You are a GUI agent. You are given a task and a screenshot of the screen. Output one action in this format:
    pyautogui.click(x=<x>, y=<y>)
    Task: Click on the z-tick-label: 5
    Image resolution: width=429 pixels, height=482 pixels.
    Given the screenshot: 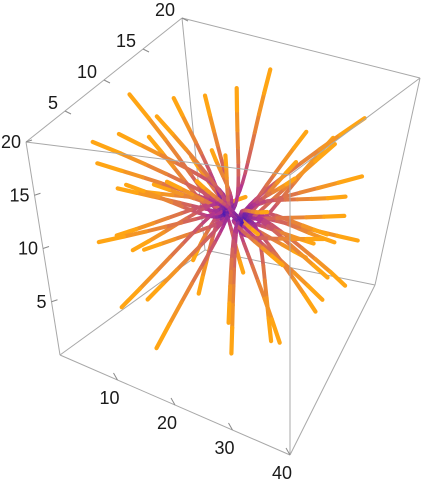 What is the action you would take?
    pyautogui.click(x=41, y=302)
    